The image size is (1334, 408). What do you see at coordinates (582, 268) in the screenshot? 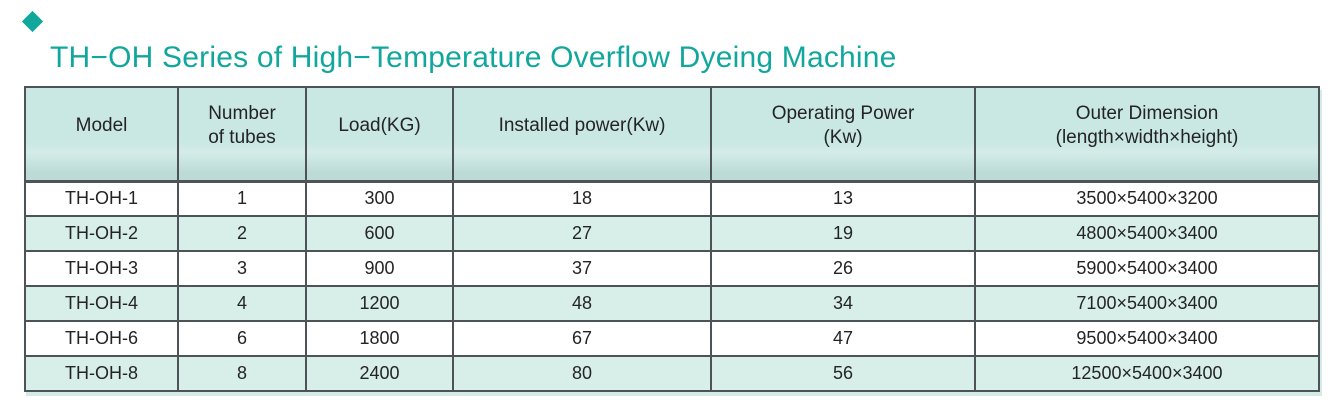
I see `cell-installed-power: 37` at bounding box center [582, 268].